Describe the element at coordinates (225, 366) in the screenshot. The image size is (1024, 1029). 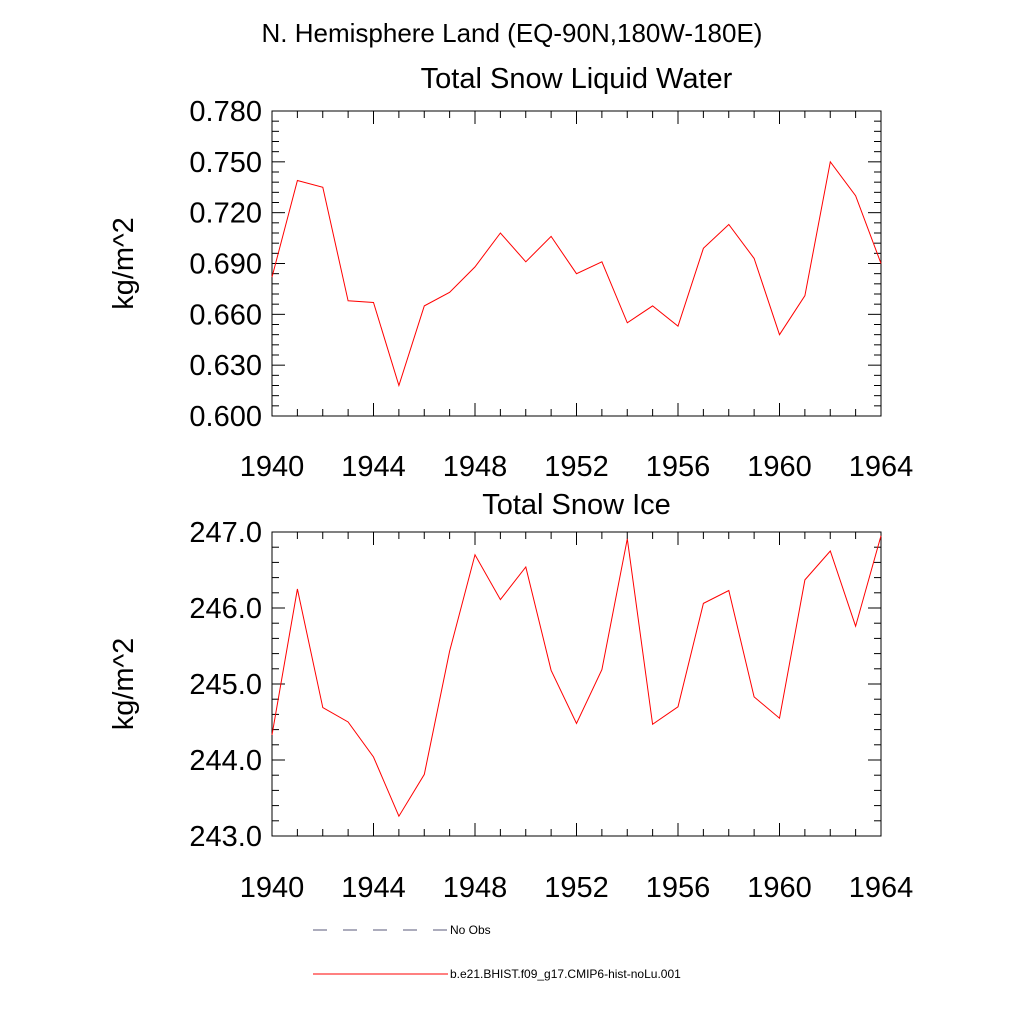
I see `y-tick-label: 0.630` at that location.